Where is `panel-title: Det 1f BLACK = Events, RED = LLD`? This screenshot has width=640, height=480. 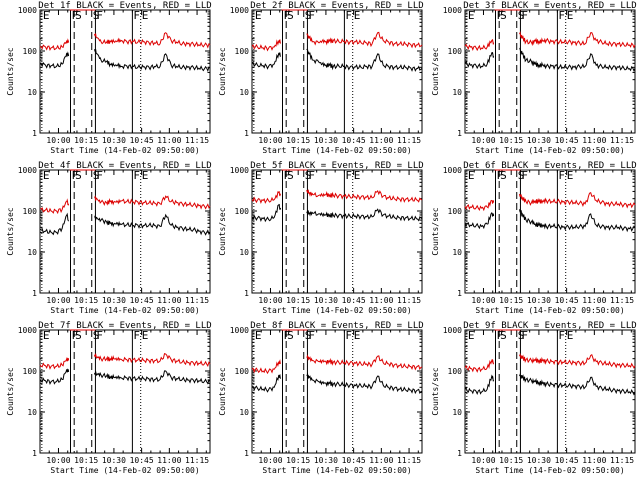
panel-title: Det 1f BLACK = Events, RED = LLD is located at coordinates (124, 6).